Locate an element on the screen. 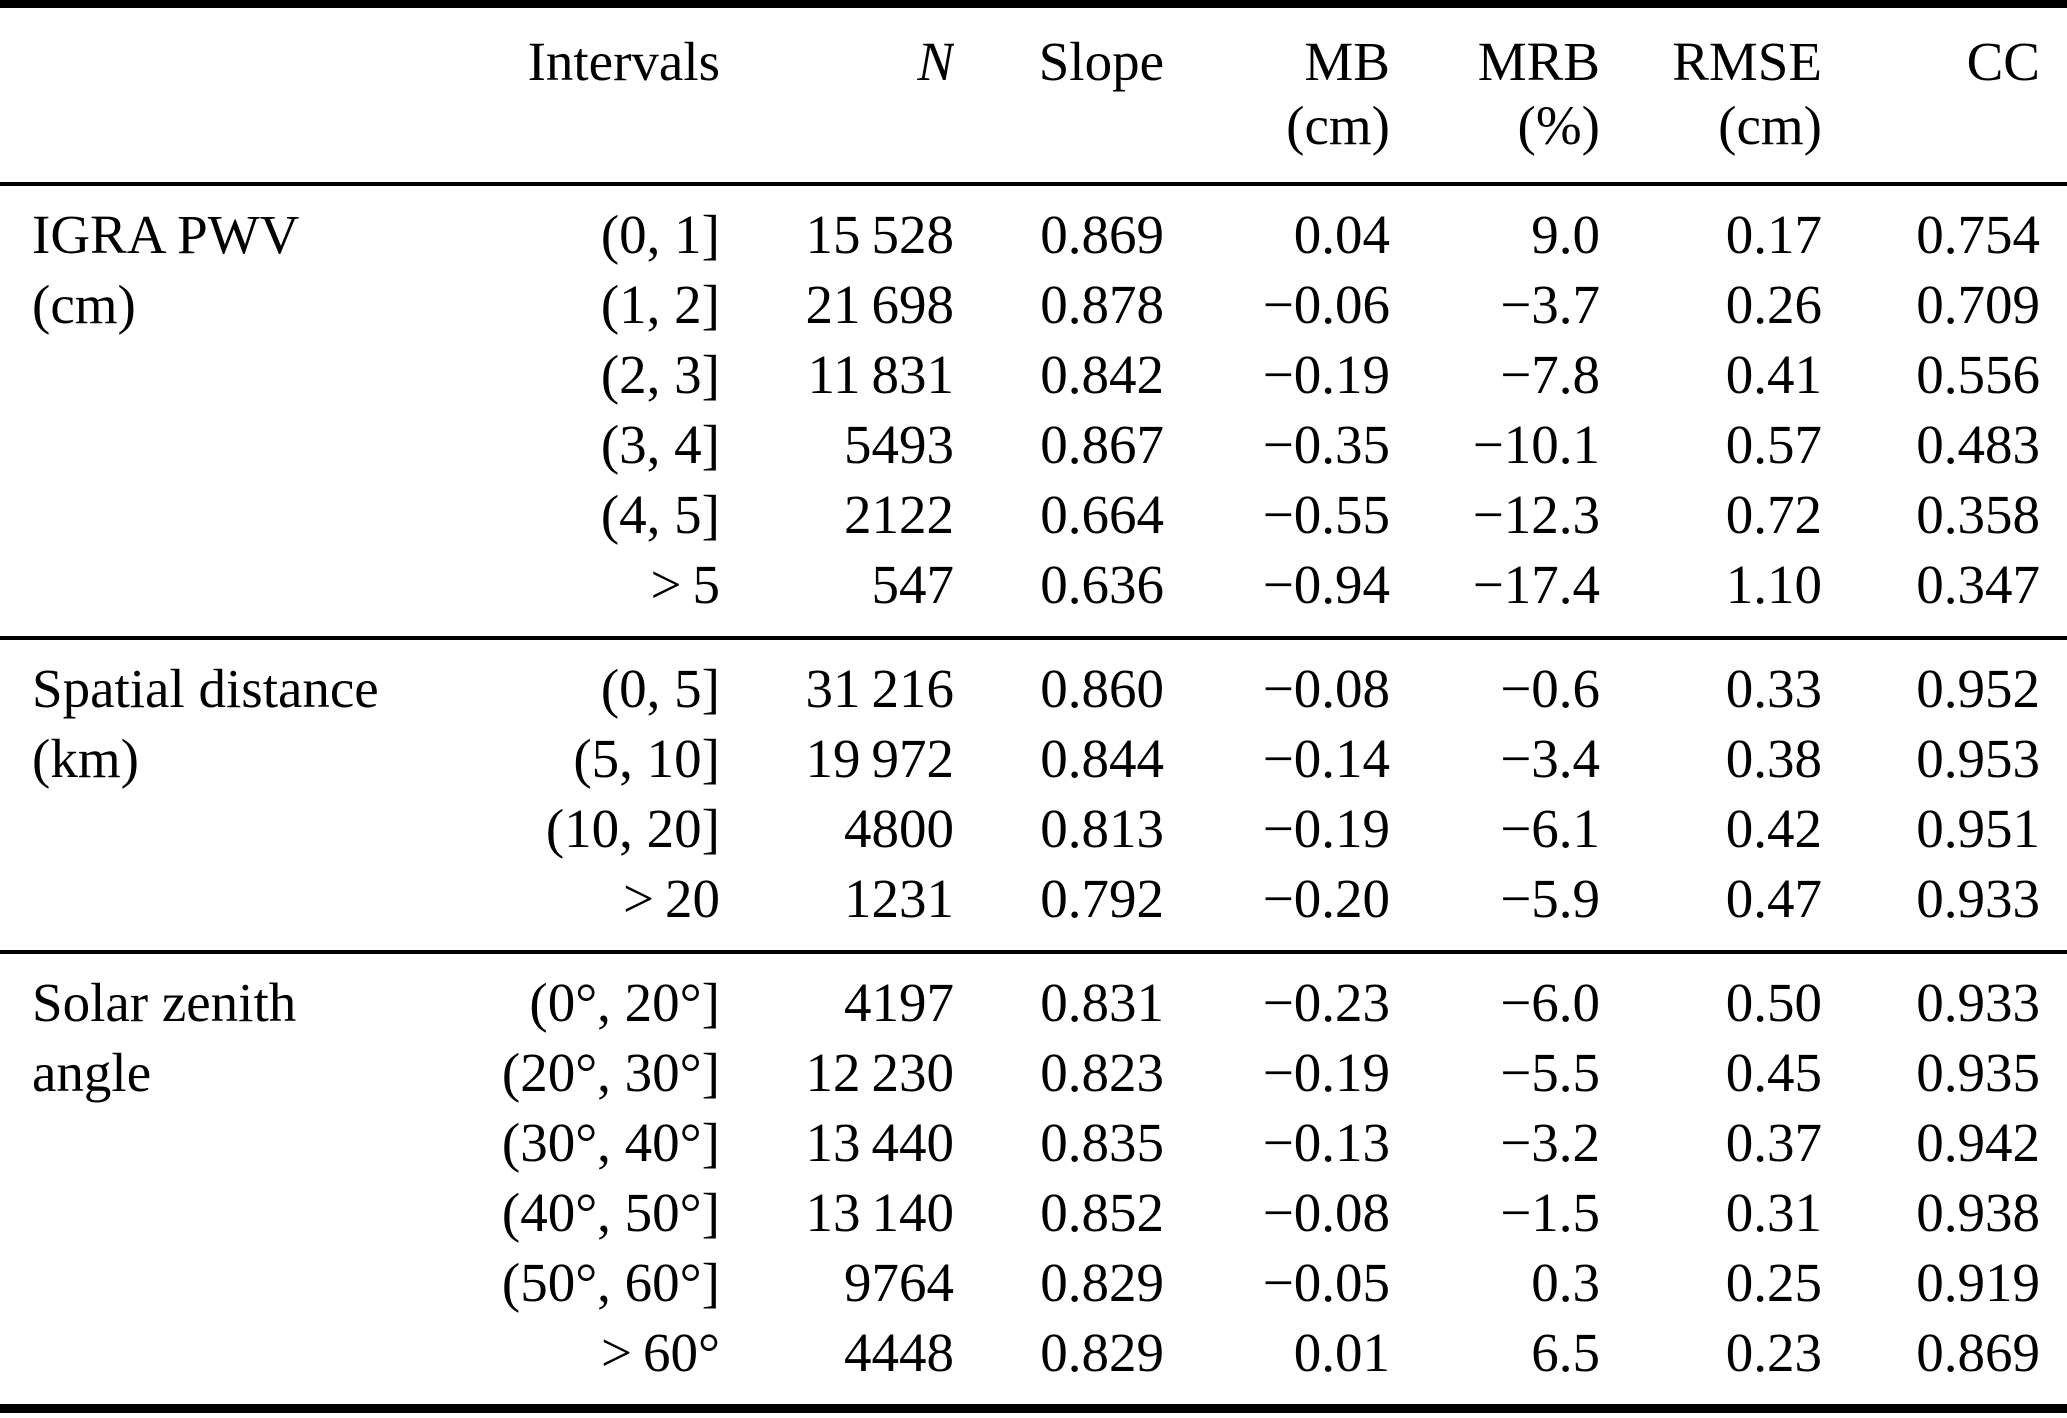 This screenshot has height=1418, width=2067. cell-cc: 0.347 is located at coordinates (1978, 584).